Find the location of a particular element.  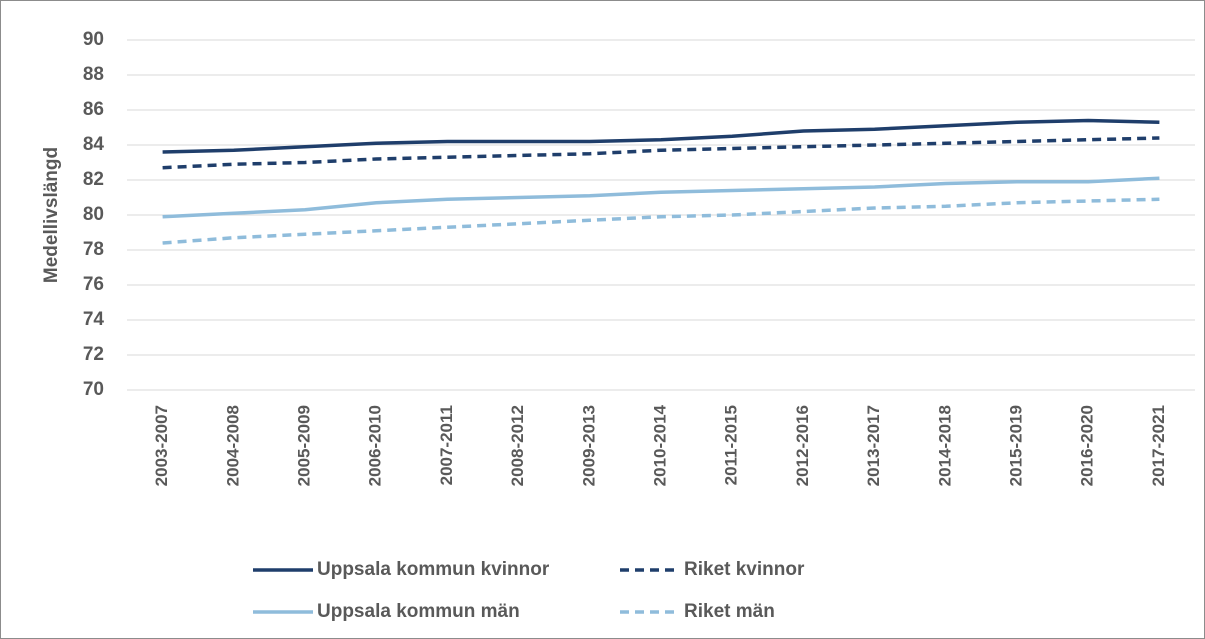

x-tick-label: 2006-2010 is located at coordinates (375, 445).